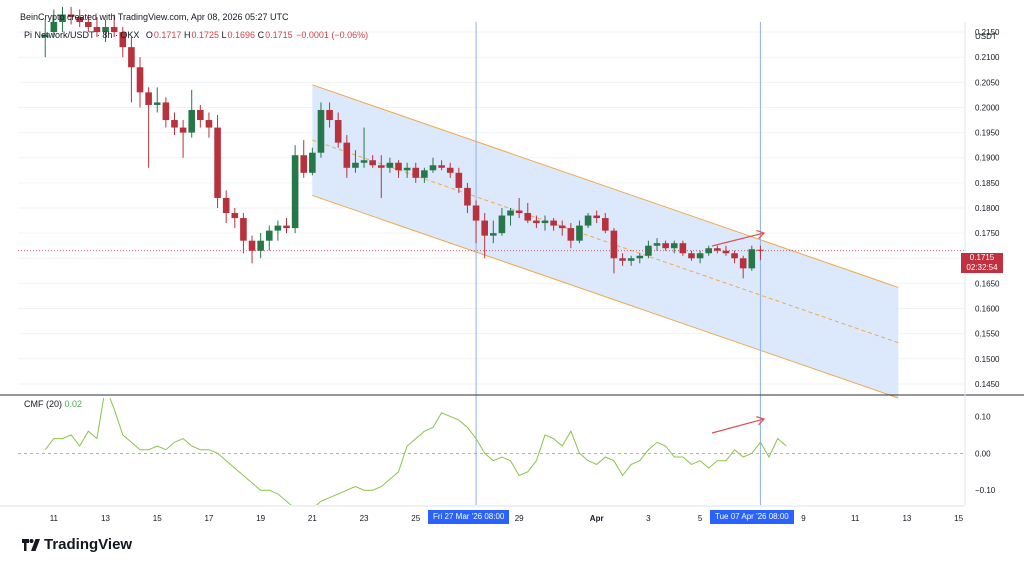  What do you see at coordinates (519, 518) in the screenshot?
I see `time-tick-label: 29` at bounding box center [519, 518].